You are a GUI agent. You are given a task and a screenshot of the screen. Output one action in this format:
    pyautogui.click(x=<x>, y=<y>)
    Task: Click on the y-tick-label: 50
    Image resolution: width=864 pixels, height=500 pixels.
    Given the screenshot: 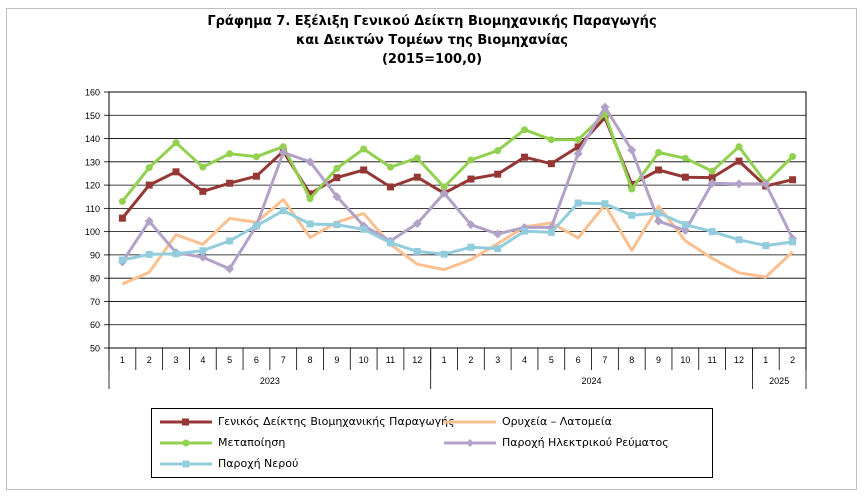 What is the action you would take?
    pyautogui.click(x=95, y=349)
    